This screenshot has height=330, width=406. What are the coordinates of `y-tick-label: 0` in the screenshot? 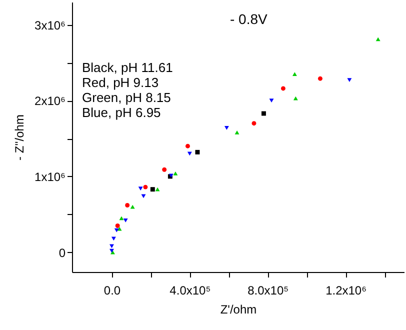 It's located at (62, 253).